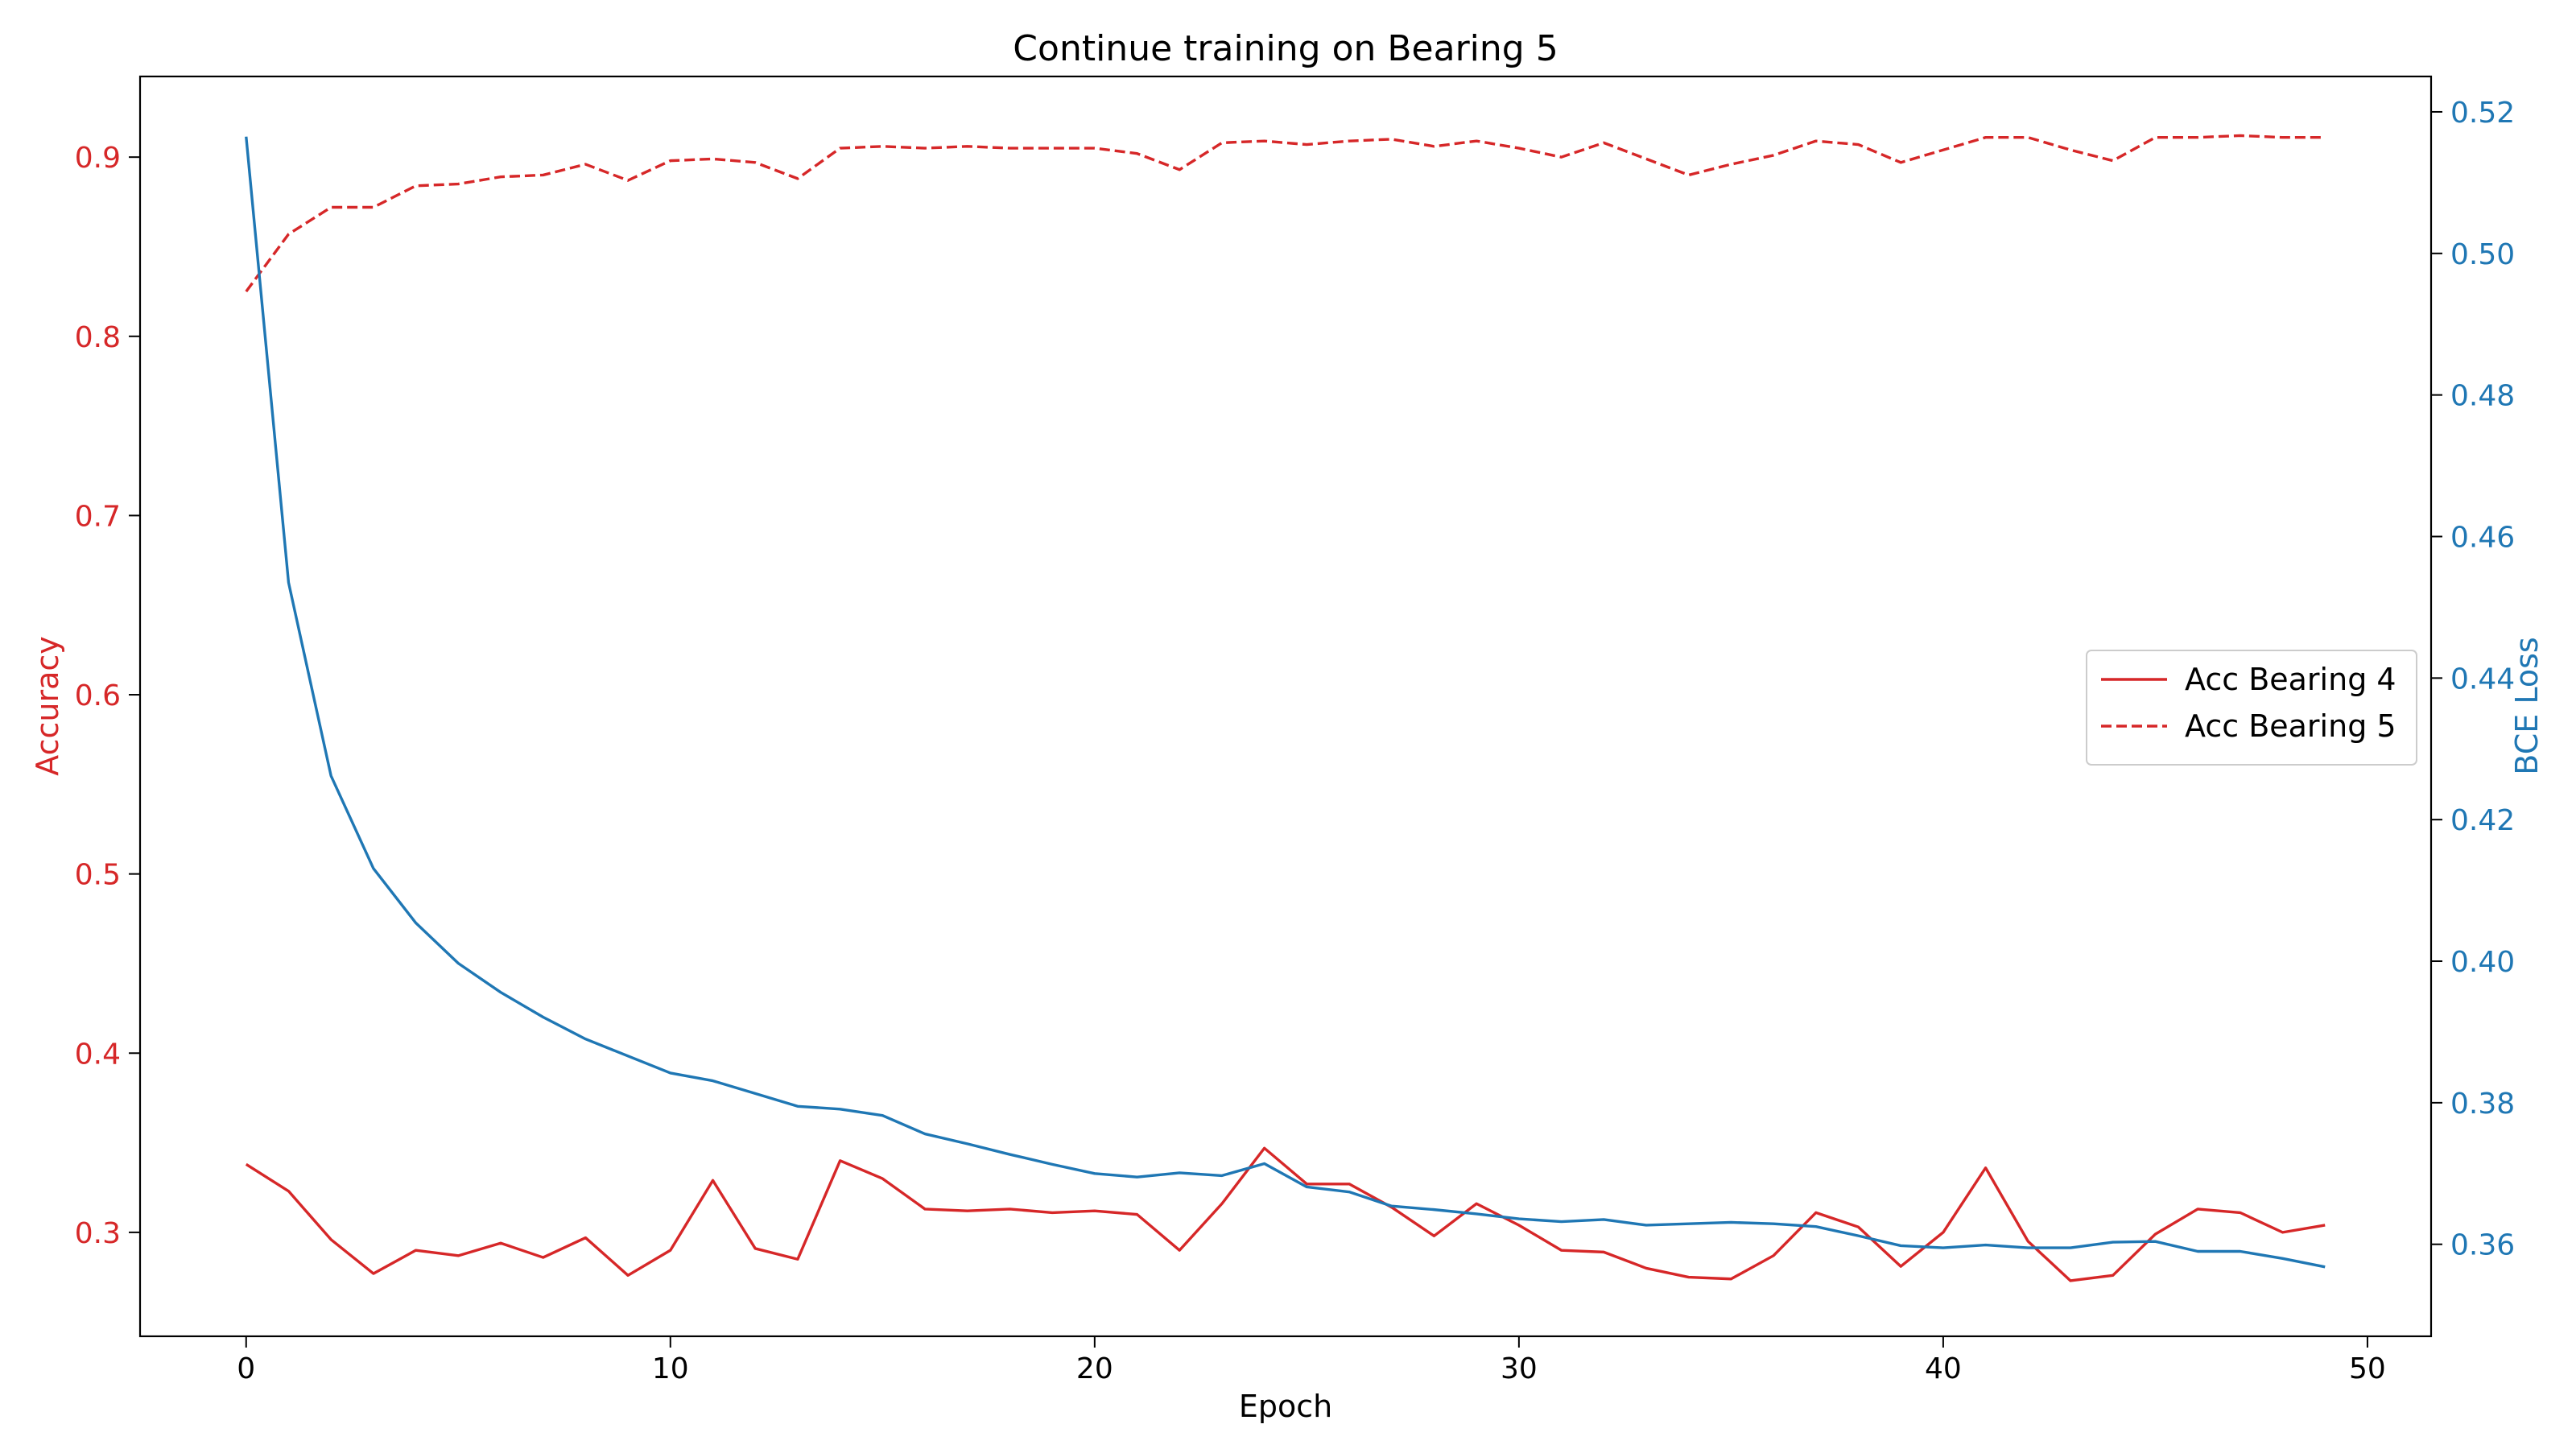  What do you see at coordinates (98, 516) in the screenshot?
I see `y-left-tick-label: 0.7` at bounding box center [98, 516].